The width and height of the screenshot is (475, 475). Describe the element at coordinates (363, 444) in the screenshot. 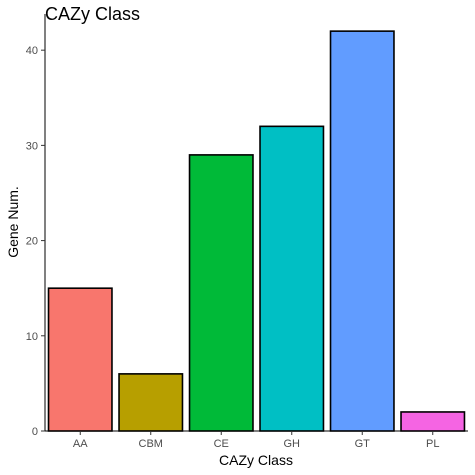

I see `x-tick-label-gt: GT` at that location.